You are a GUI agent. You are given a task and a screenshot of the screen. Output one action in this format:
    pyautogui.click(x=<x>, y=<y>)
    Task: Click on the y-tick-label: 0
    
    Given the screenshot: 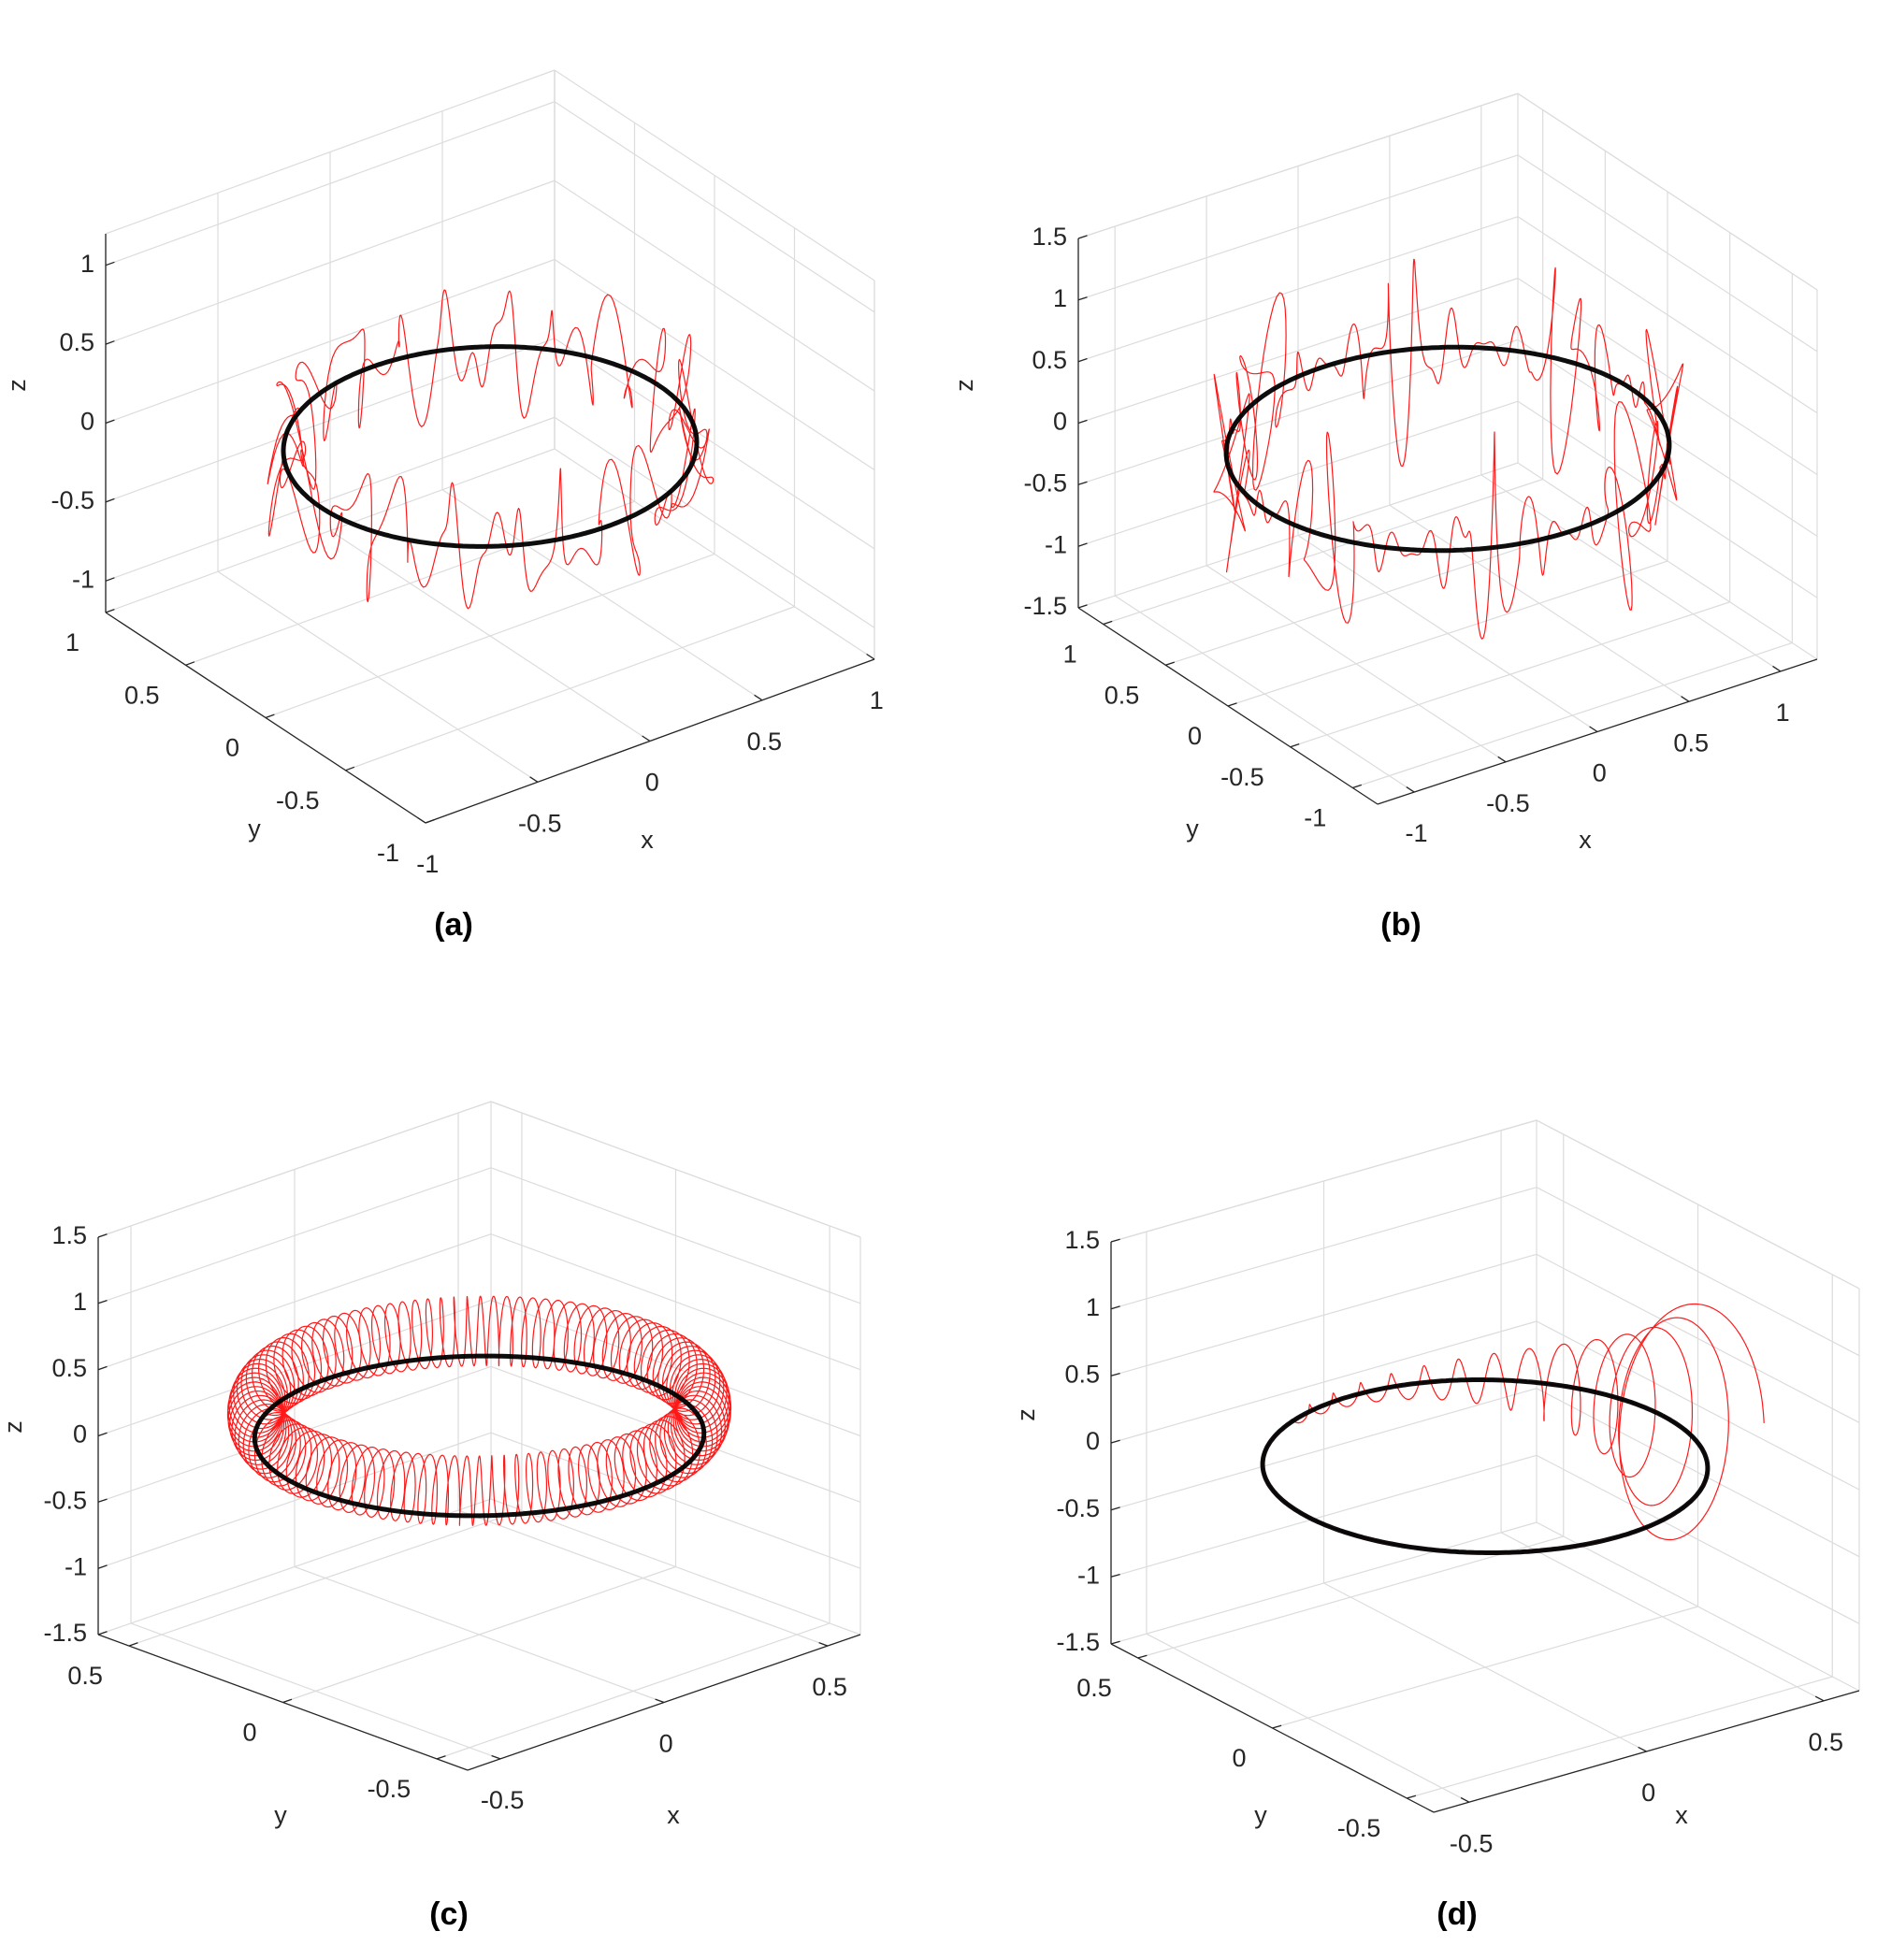 What is the action you would take?
    pyautogui.click(x=1239, y=1758)
    